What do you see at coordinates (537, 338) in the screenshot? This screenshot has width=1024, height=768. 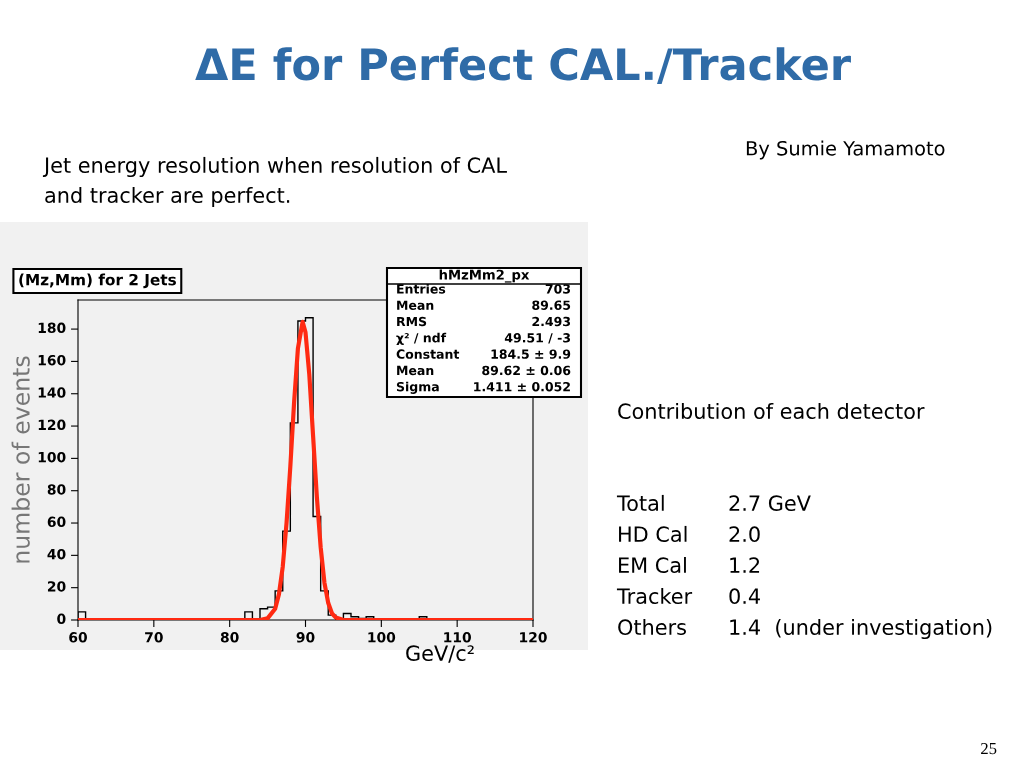 I see `annotation: 49.51 / -3` at bounding box center [537, 338].